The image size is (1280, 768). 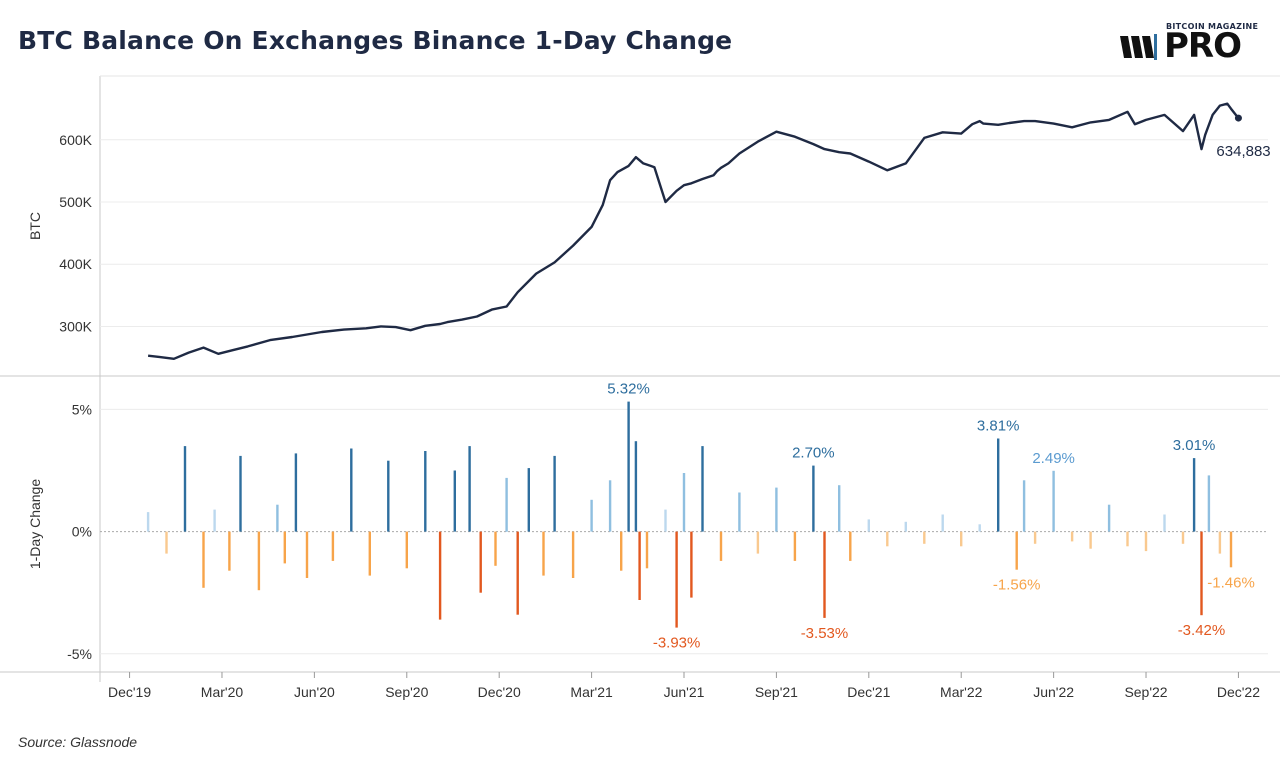 What do you see at coordinates (79, 654) in the screenshot?
I see `bottom-y-tick-label: -5%` at bounding box center [79, 654].